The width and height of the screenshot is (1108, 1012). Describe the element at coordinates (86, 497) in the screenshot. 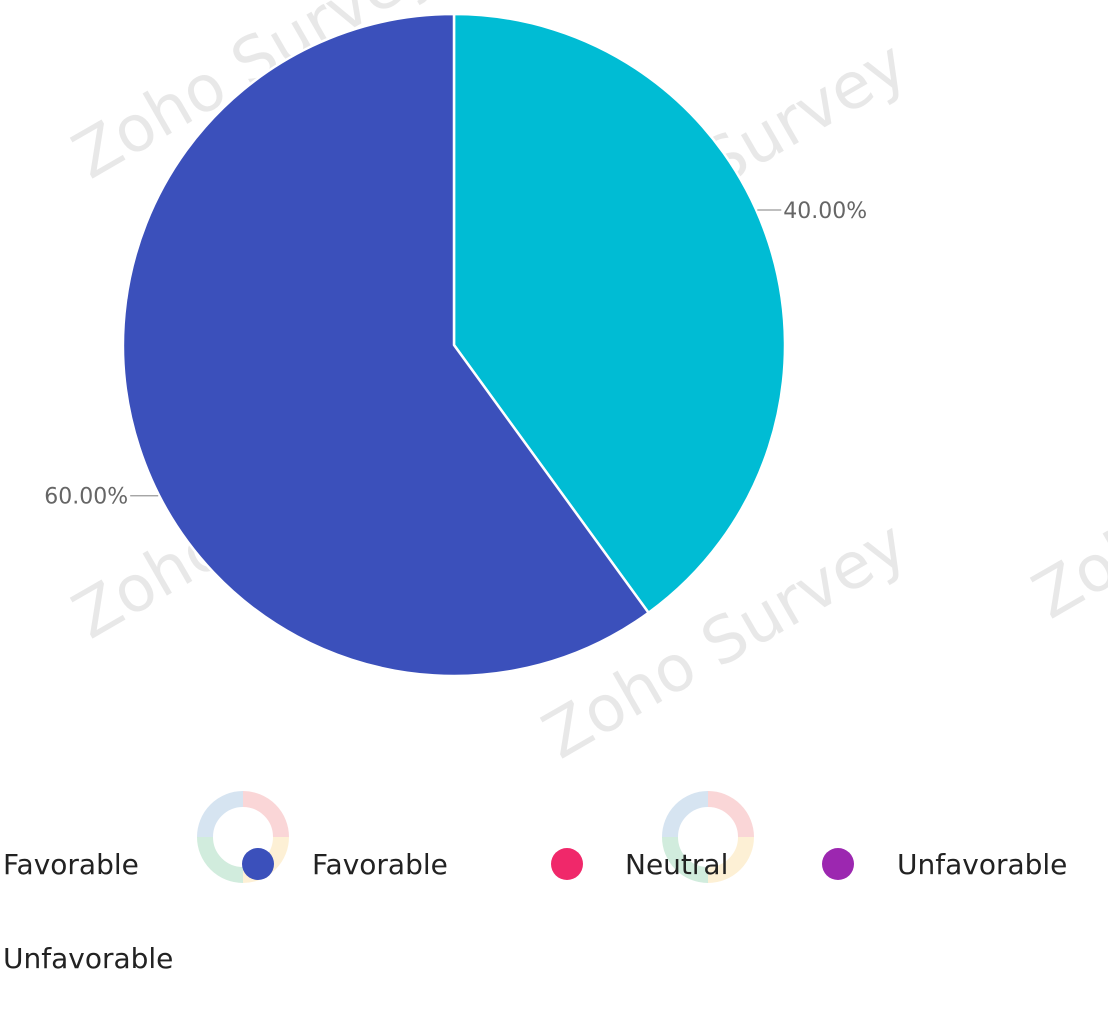

I see `slice-label: 60.00%` at that location.